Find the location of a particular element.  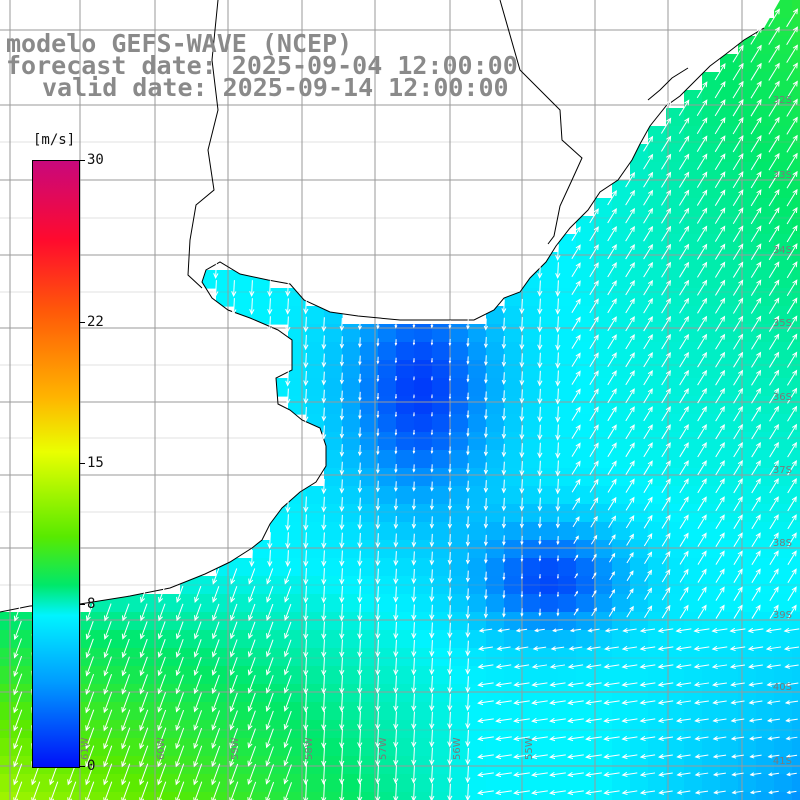

lat-label: 35S is located at coordinates (782, 323).